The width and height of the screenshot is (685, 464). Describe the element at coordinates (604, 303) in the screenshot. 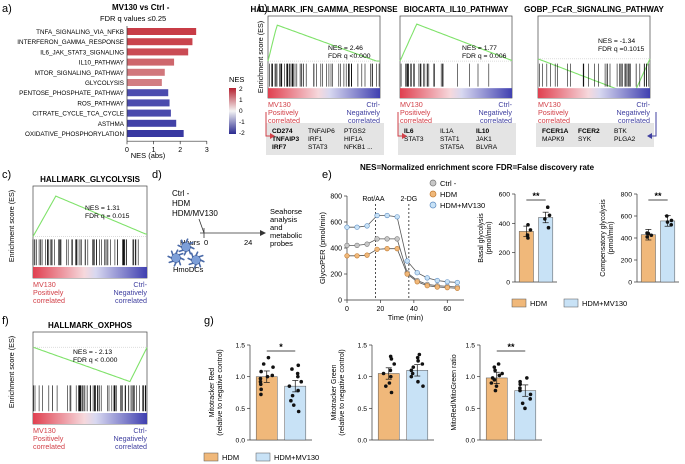

I see `group-legend-label: HDM+MV130` at that location.